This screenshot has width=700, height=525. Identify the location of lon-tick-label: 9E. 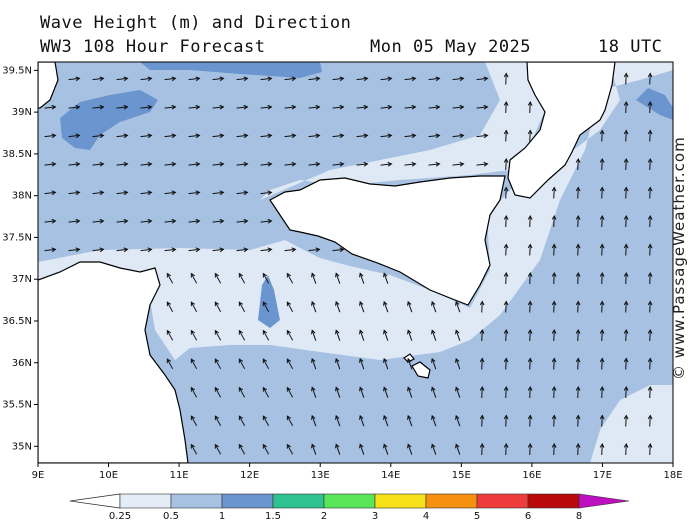
(38, 475).